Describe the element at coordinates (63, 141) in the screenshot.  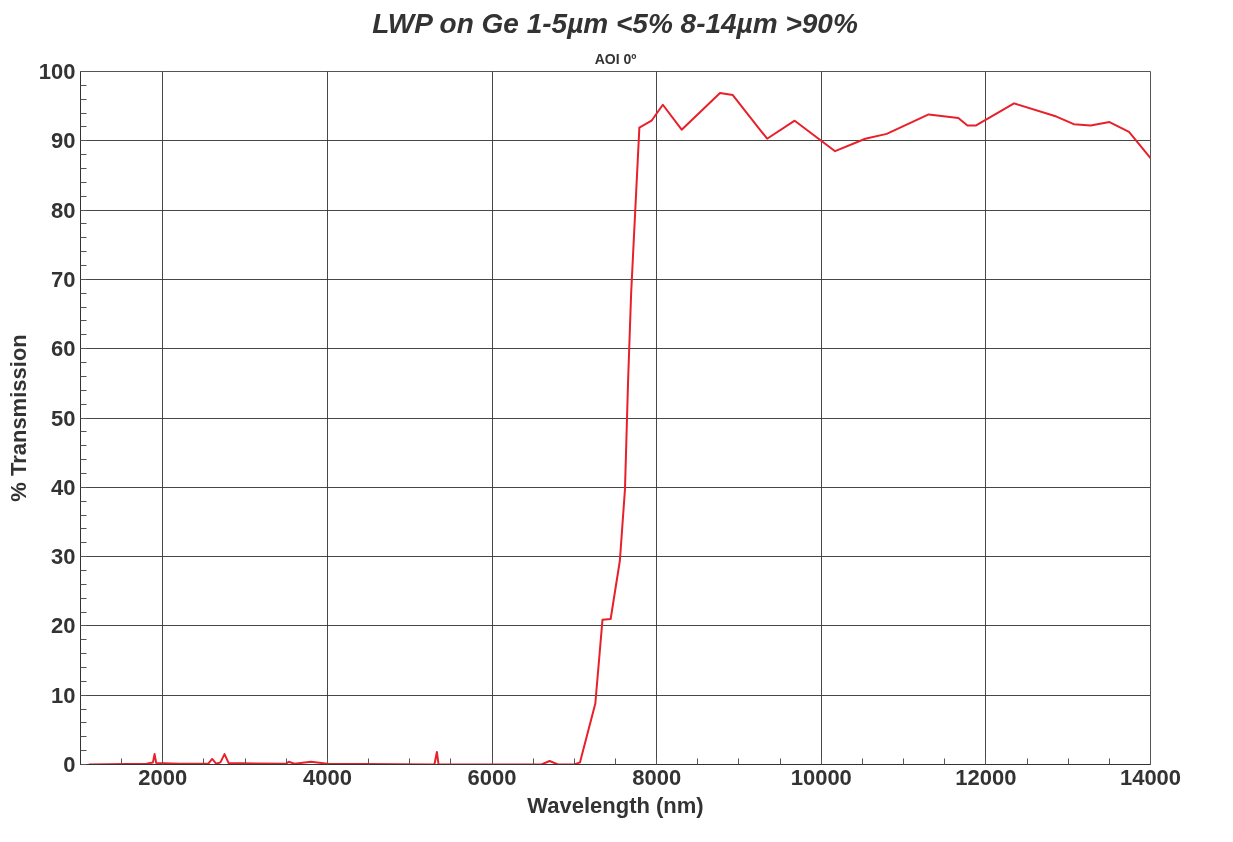
I see `y-tick-label: 90` at that location.